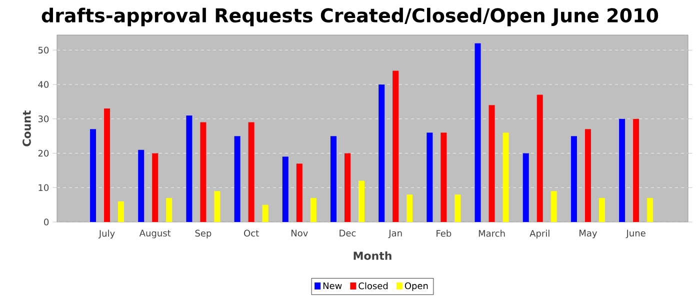  I want to click on y-tick-label: 40, so click(43, 84).